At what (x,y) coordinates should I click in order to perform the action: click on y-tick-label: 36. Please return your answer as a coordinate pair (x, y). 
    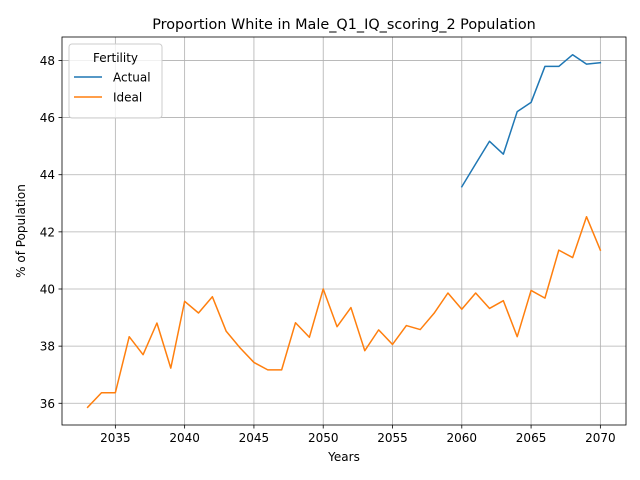
    Looking at the image, I should click on (47, 404).